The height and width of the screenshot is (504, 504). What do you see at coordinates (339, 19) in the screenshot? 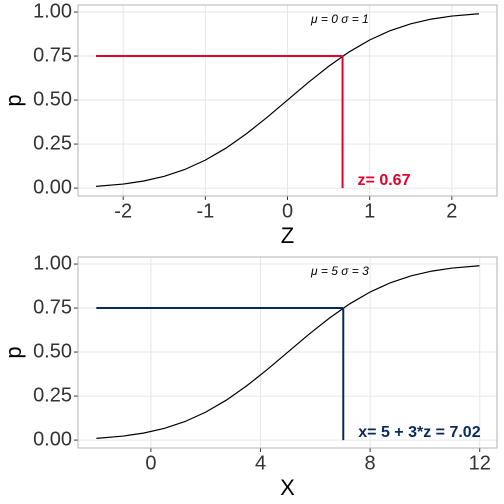
I see `params-label: μ = 0 σ = 1` at bounding box center [339, 19].